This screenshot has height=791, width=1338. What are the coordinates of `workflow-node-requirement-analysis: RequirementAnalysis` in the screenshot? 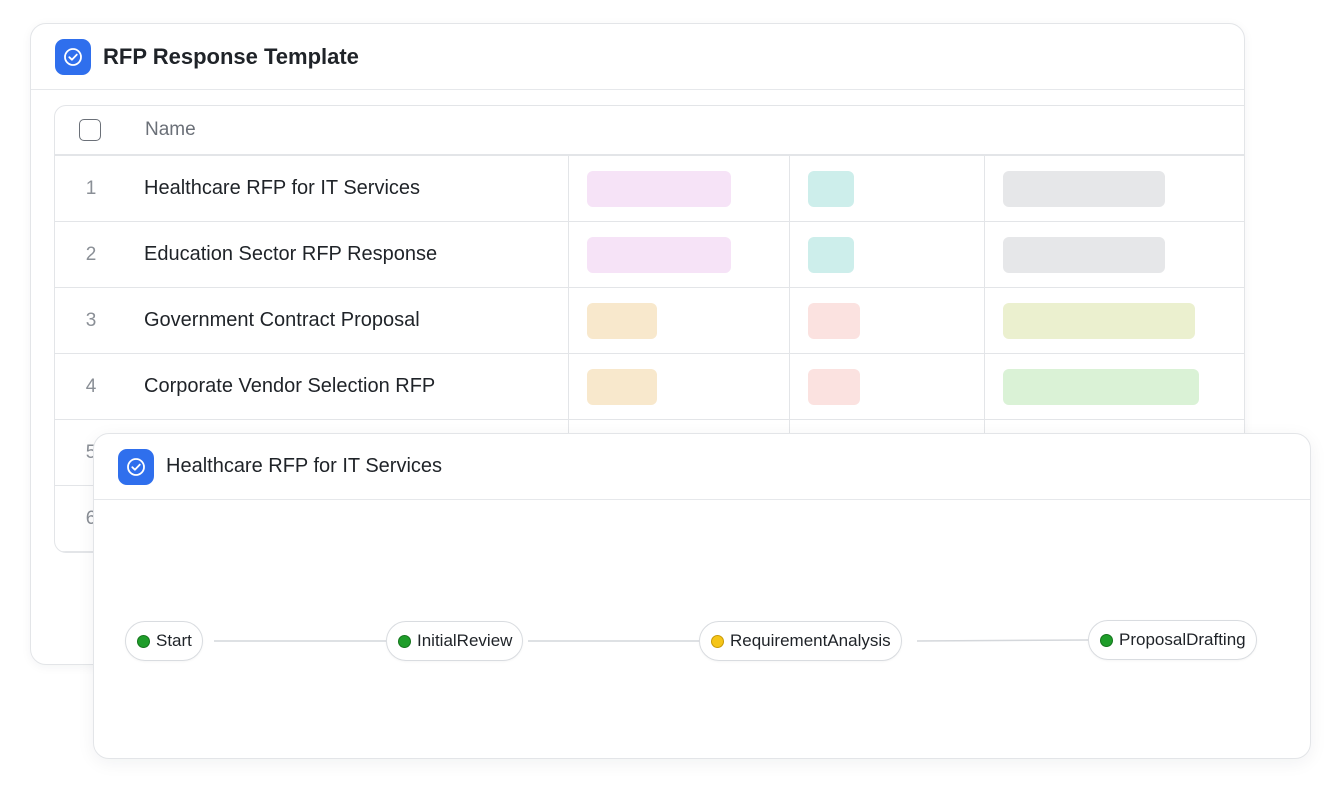 It's located at (800, 641).